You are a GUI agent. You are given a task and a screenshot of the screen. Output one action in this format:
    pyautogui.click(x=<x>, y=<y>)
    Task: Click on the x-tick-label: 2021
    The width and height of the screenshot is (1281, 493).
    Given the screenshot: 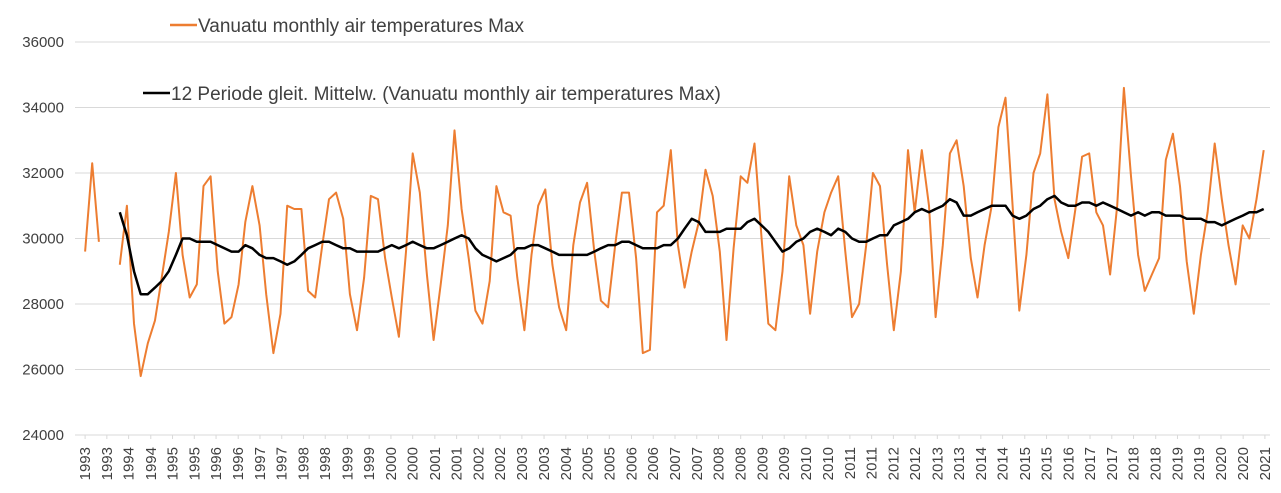 What is the action you would take?
    pyautogui.click(x=1265, y=463)
    